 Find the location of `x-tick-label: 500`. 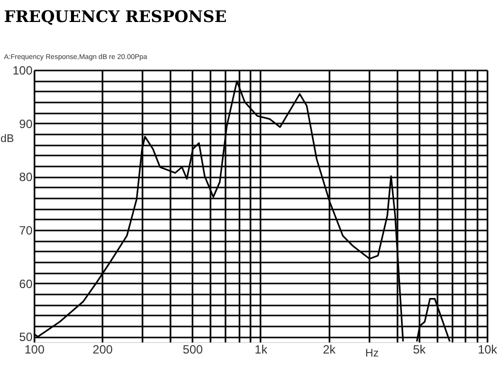

x-tick-label: 500 is located at coordinates (193, 349).